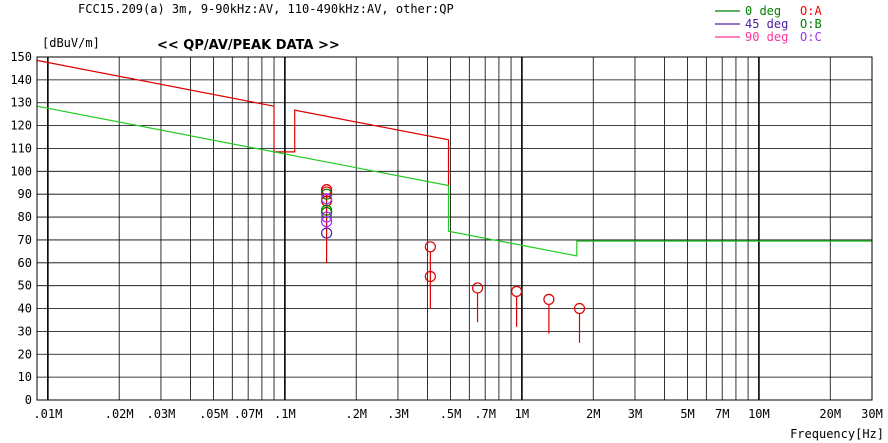 This screenshot has height=443, width=888. What do you see at coordinates (872, 414) in the screenshot?
I see `x-tick-label: 30M` at bounding box center [872, 414].